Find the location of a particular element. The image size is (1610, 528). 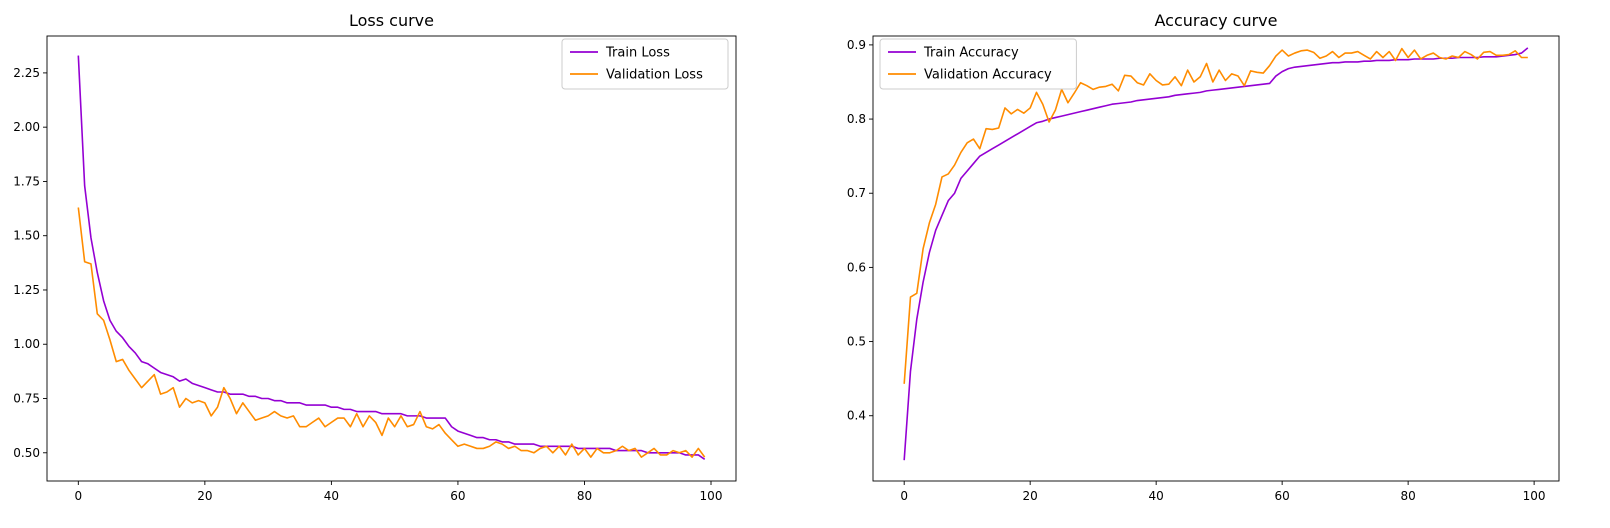

accuracy-y-tick-label: 0.5 is located at coordinates (856, 342).